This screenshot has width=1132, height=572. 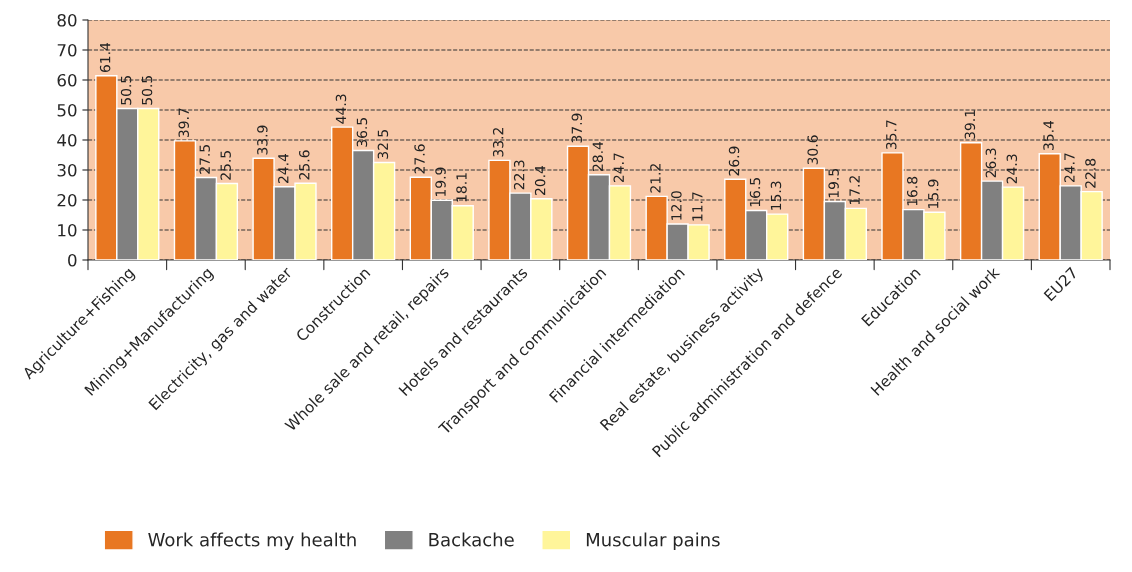 What do you see at coordinates (67, 110) in the screenshot?
I see `y-tick-label: 50` at bounding box center [67, 110].